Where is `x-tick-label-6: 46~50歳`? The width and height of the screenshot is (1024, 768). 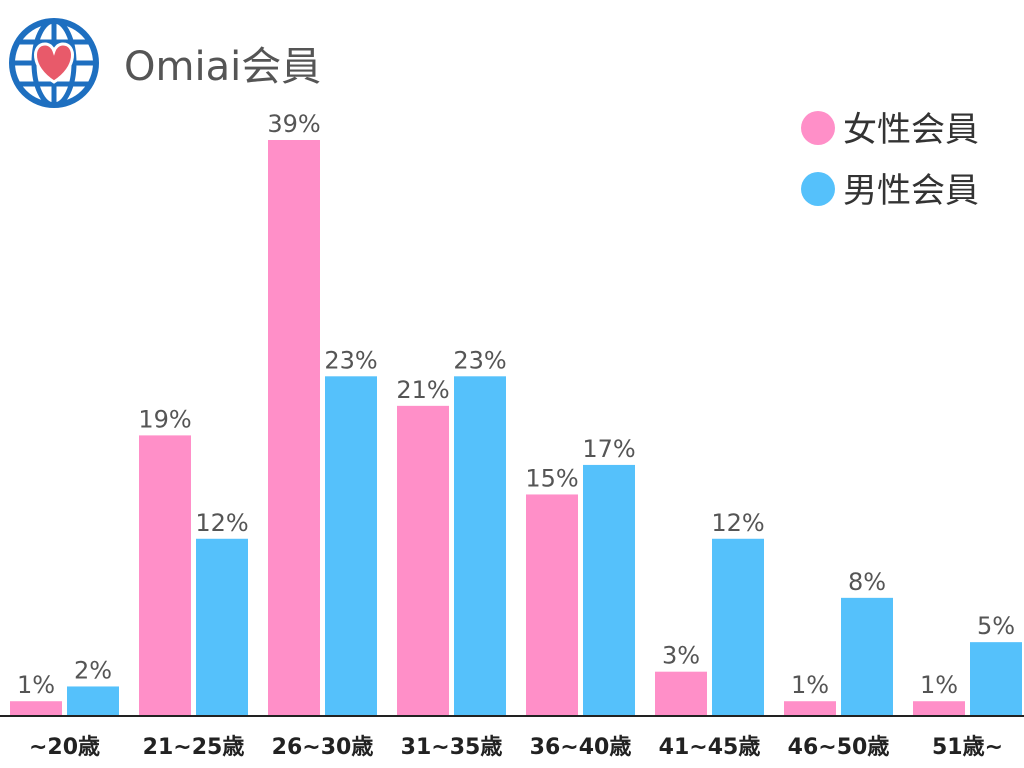 x-tick-label-6: 46~50歳 is located at coordinates (839, 747).